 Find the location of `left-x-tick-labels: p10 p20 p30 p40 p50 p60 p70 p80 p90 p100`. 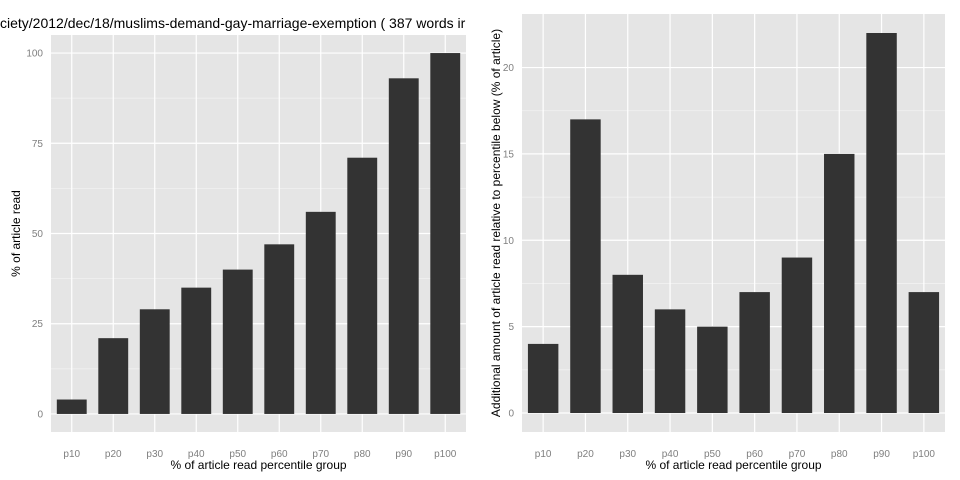

left-x-tick-labels: p10 p20 p30 p40 p50 p60 p70 p80 p90 p100 is located at coordinates (259, 454).